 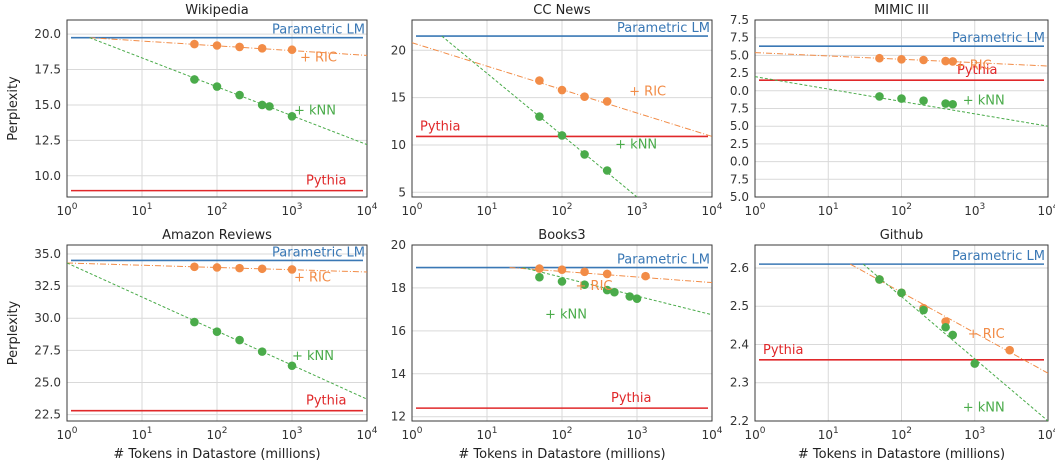 What do you see at coordinates (47, 176) in the screenshot?
I see `y-tick-label: 10.0` at bounding box center [47, 176].